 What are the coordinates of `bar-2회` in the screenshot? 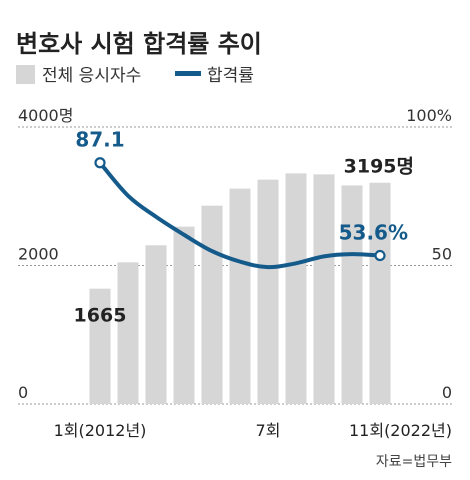 It's located at (128, 333).